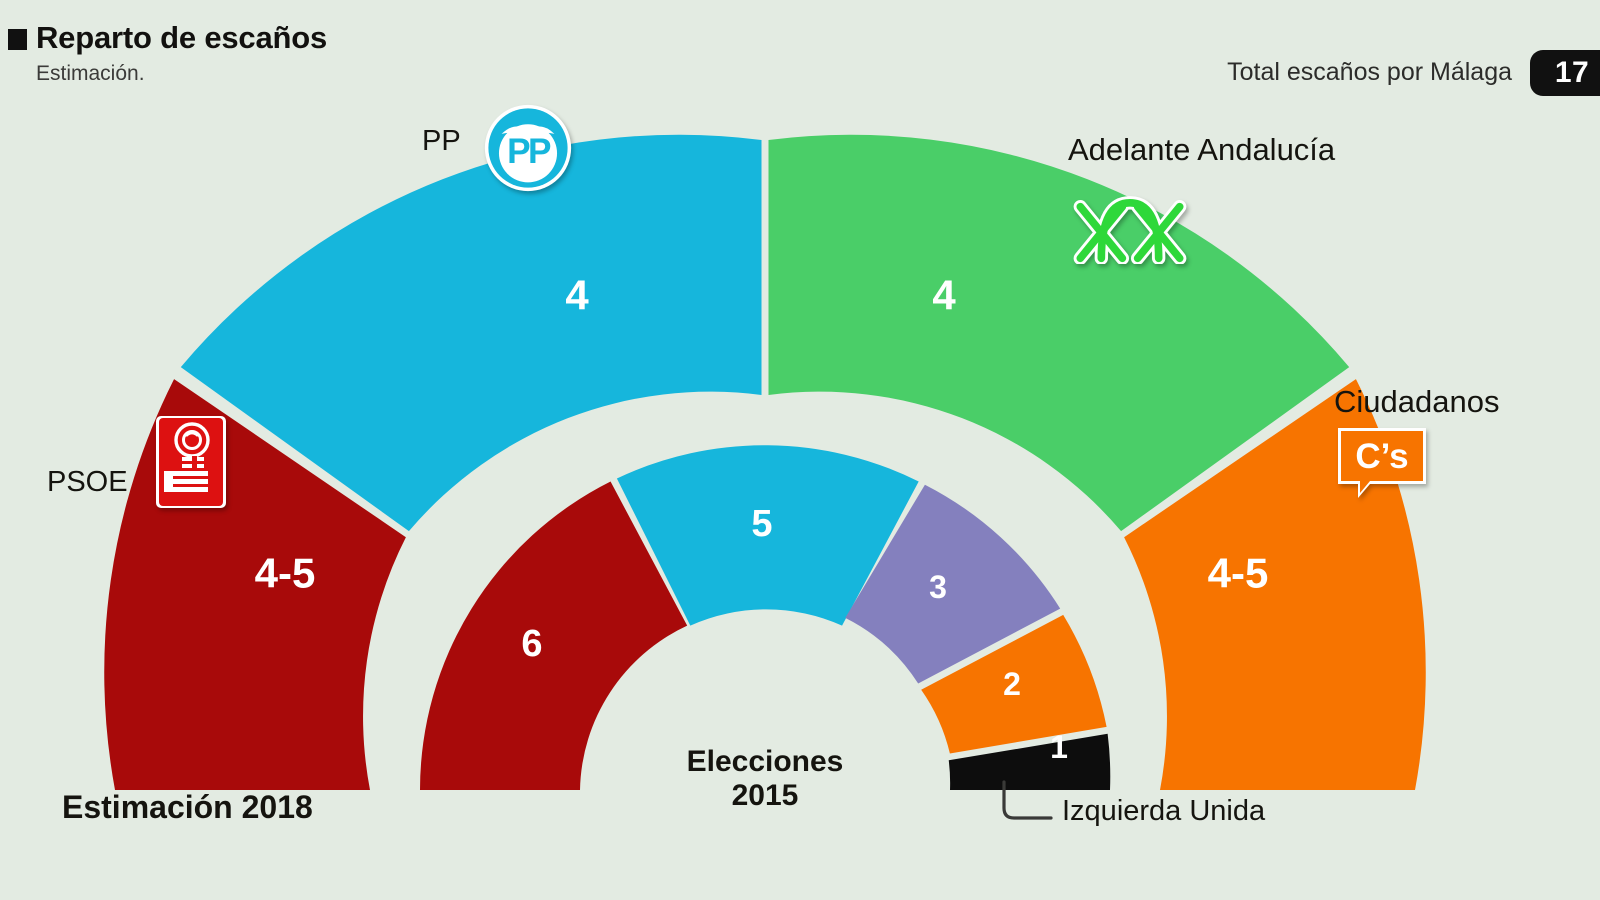  What do you see at coordinates (1202, 149) in the screenshot?
I see `party-label-adelante: Adelante Andalucía` at bounding box center [1202, 149].